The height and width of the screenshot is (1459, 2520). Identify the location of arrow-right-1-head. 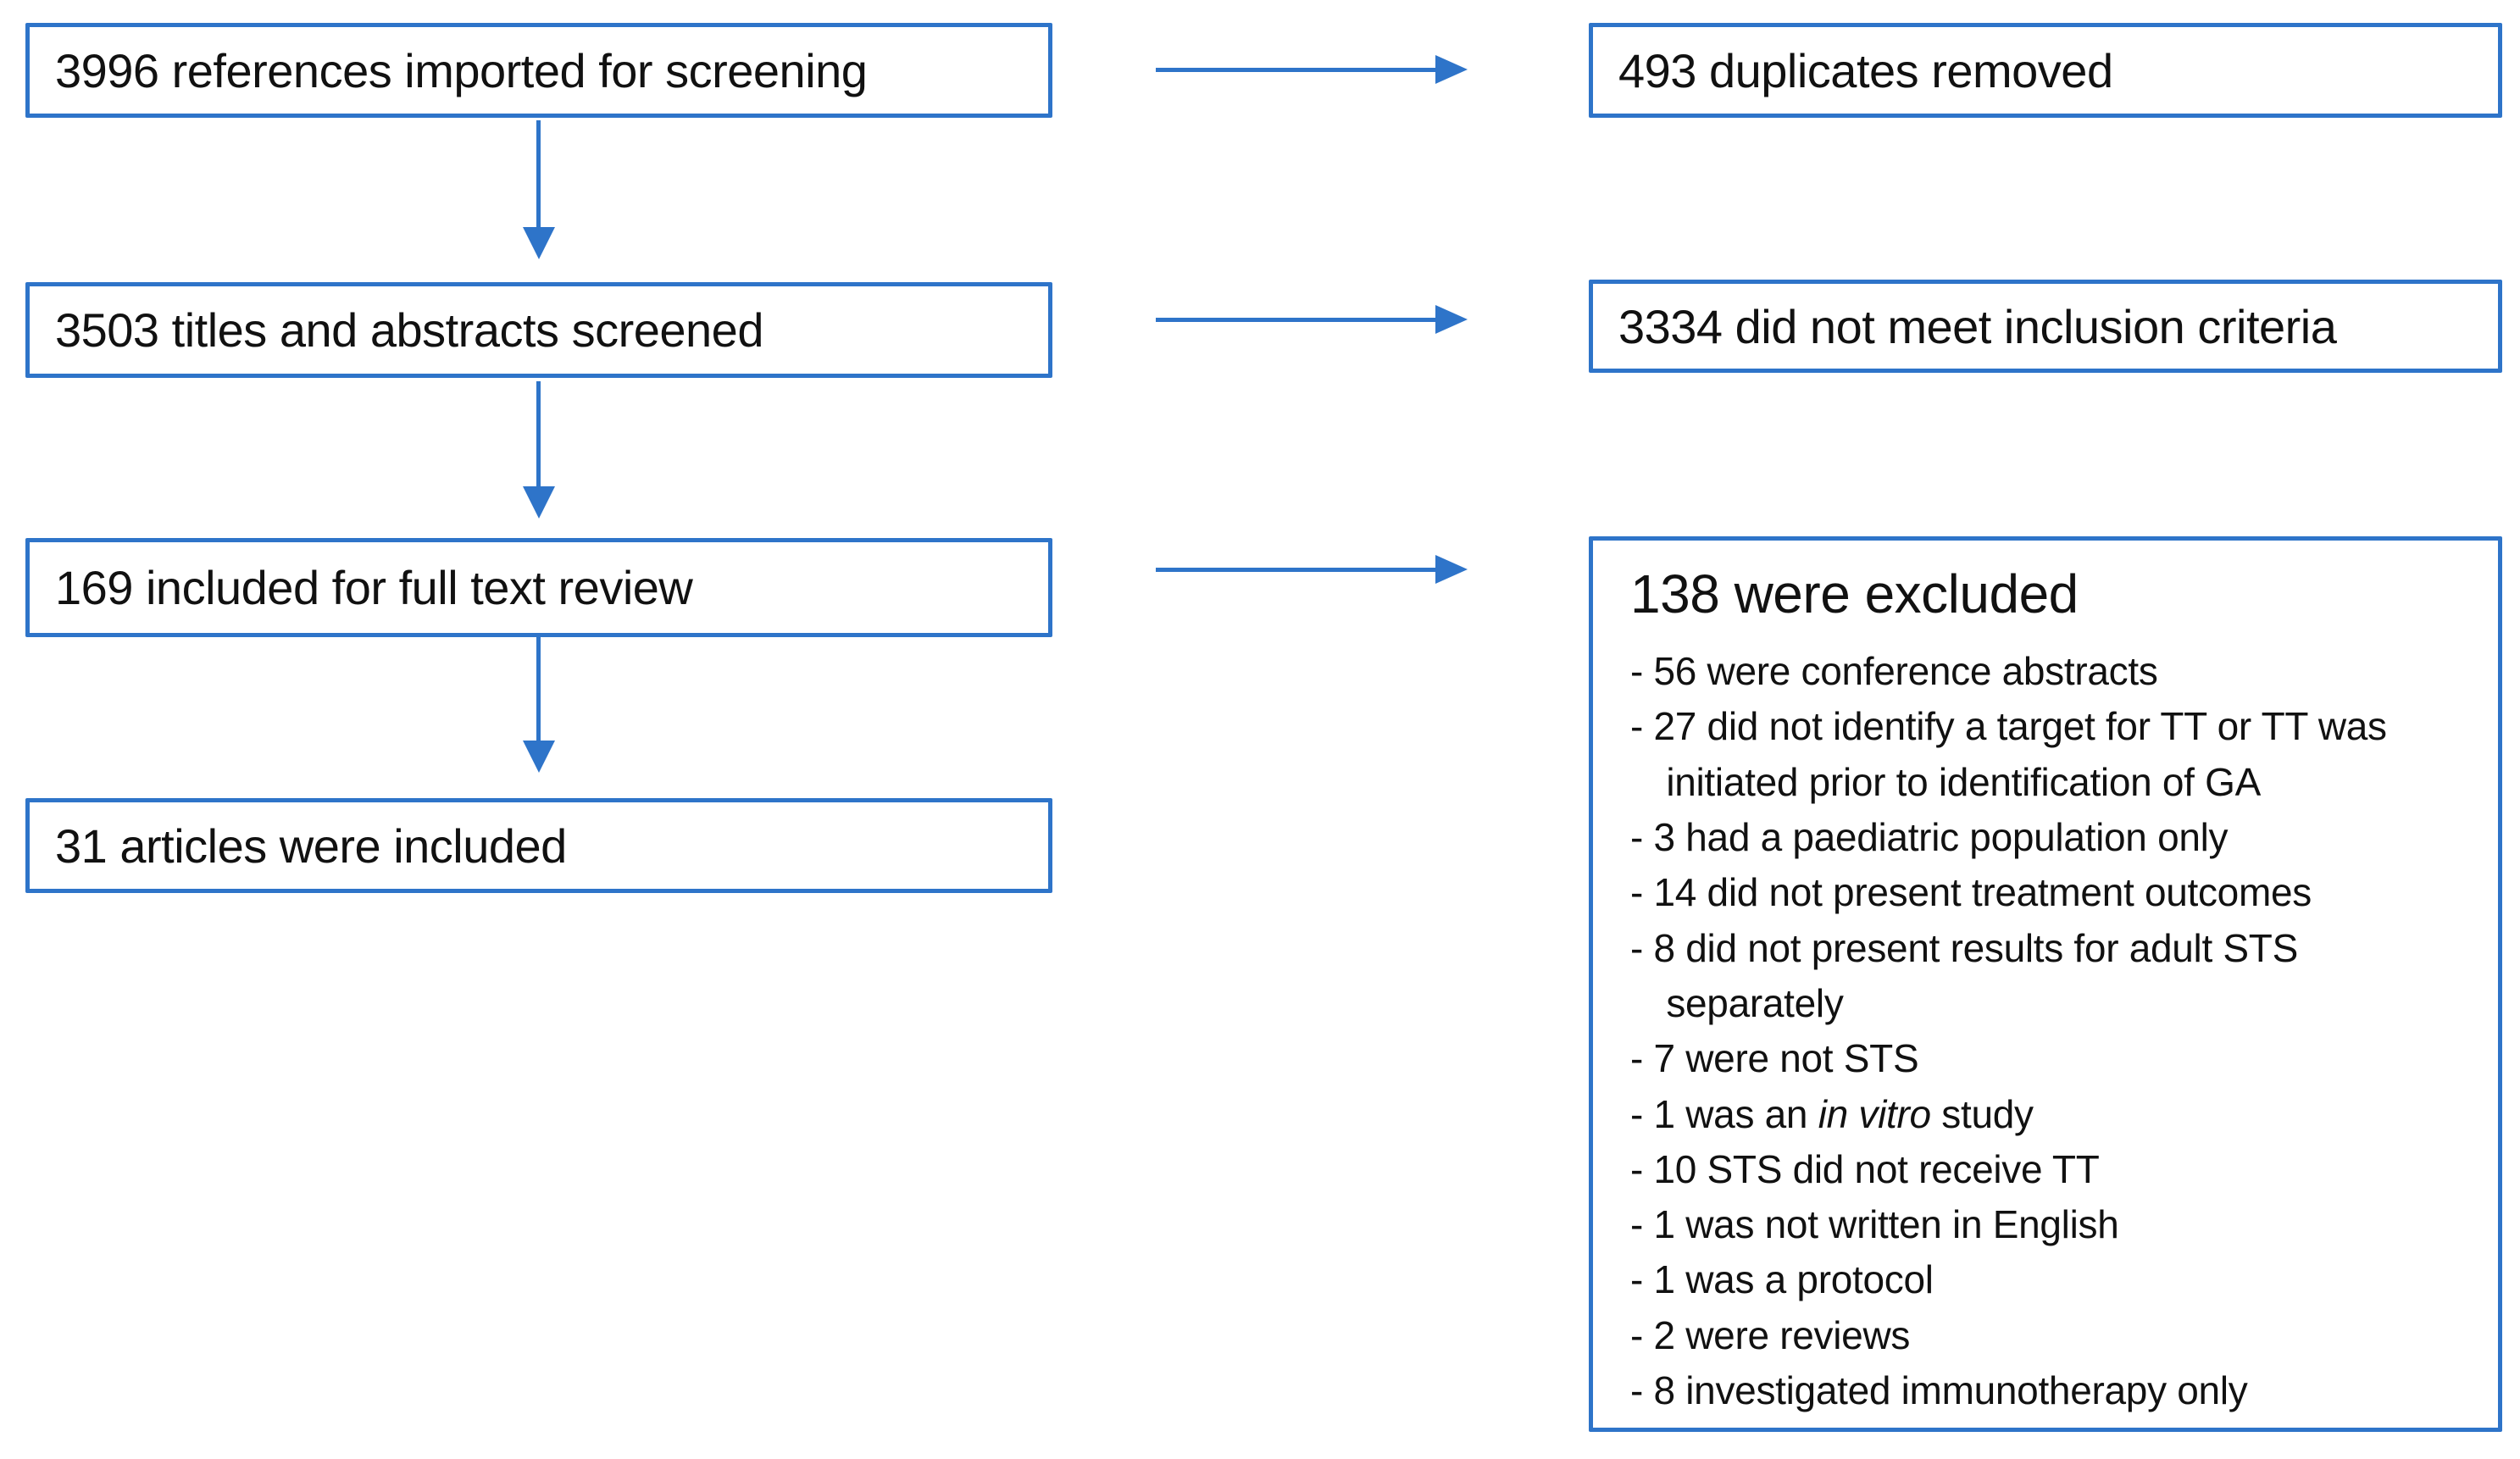
(1451, 70).